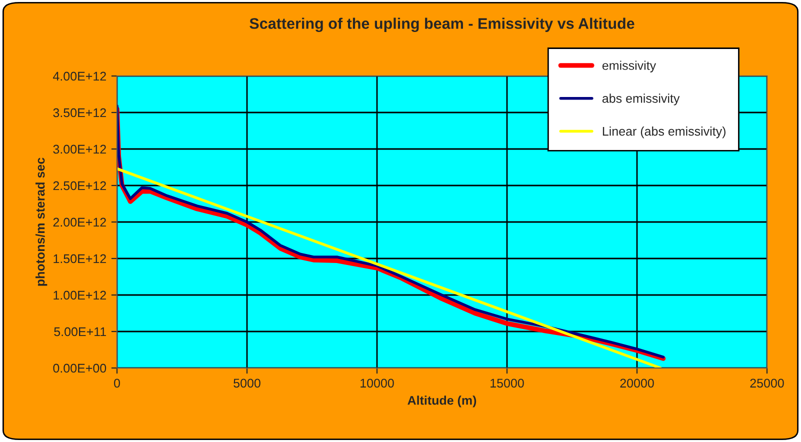 The image size is (801, 442). Describe the element at coordinates (80, 295) in the screenshot. I see `y-tick-label: 1.00E+12` at that location.